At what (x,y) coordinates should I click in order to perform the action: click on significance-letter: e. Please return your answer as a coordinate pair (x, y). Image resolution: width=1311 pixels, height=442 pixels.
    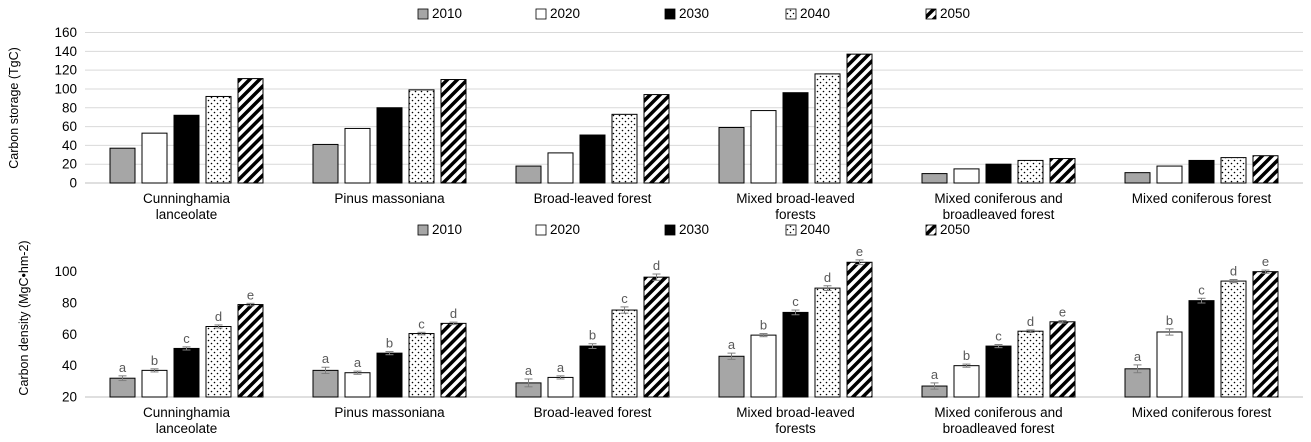
    Looking at the image, I should click on (859, 251).